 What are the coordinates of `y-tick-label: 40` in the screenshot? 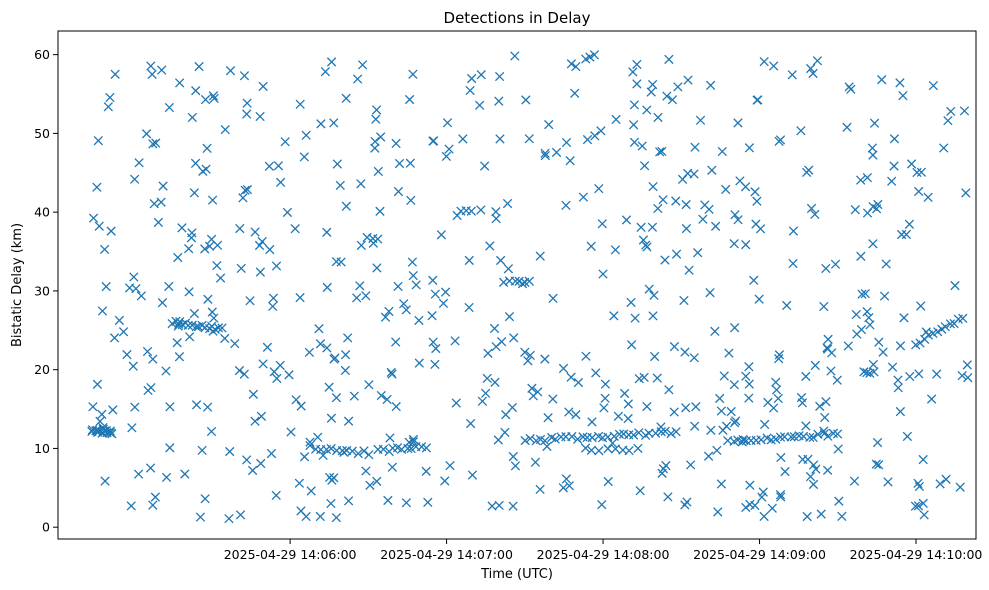 It's located at (42, 212).